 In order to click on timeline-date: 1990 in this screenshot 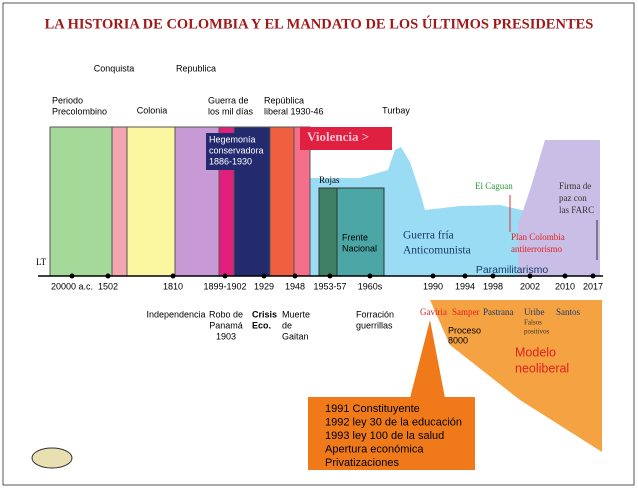, I will do `click(433, 286)`.